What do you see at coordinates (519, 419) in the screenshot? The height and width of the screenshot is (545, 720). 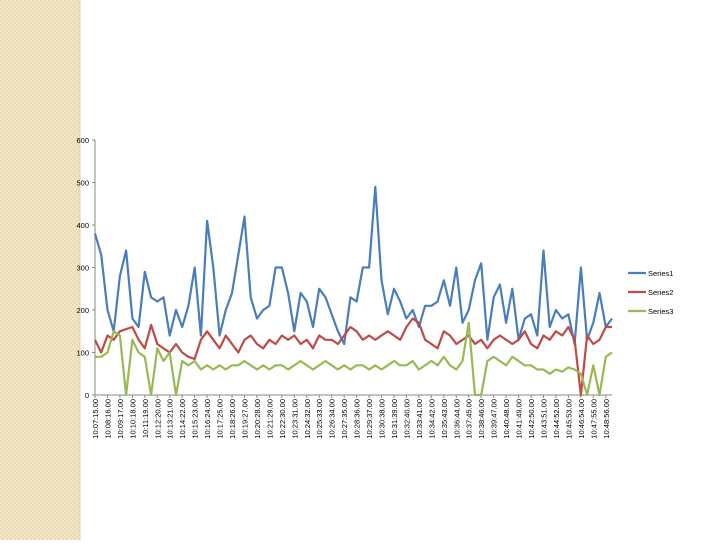 I see `x-tick-label: 10:41:49.00` at bounding box center [519, 419].